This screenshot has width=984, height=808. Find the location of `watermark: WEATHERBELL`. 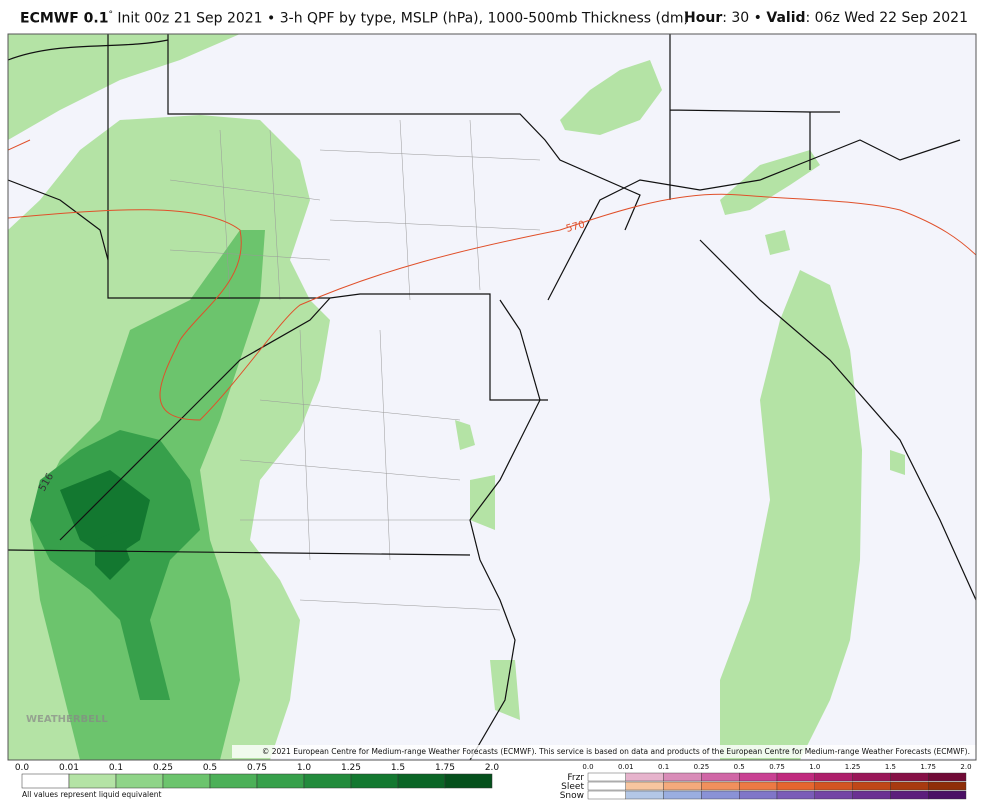

watermark: WEATHERBELL is located at coordinates (67, 719).